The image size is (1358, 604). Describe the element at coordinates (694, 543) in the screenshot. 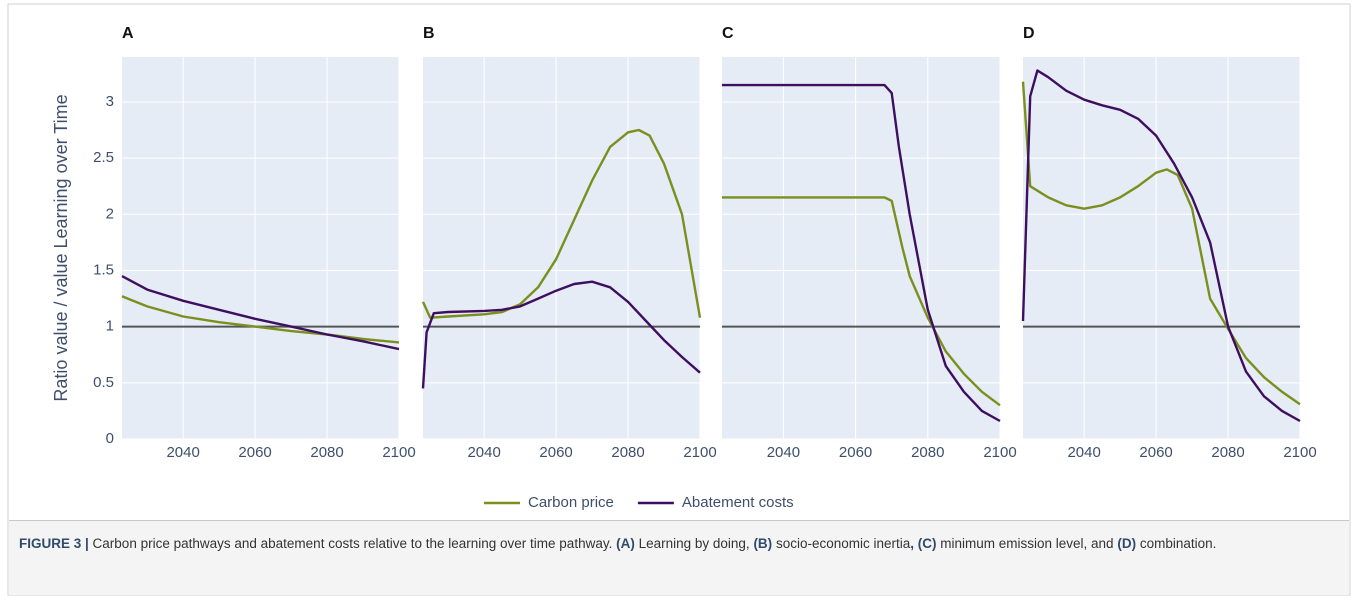

I see `caption-part: Learning by doing,` at that location.